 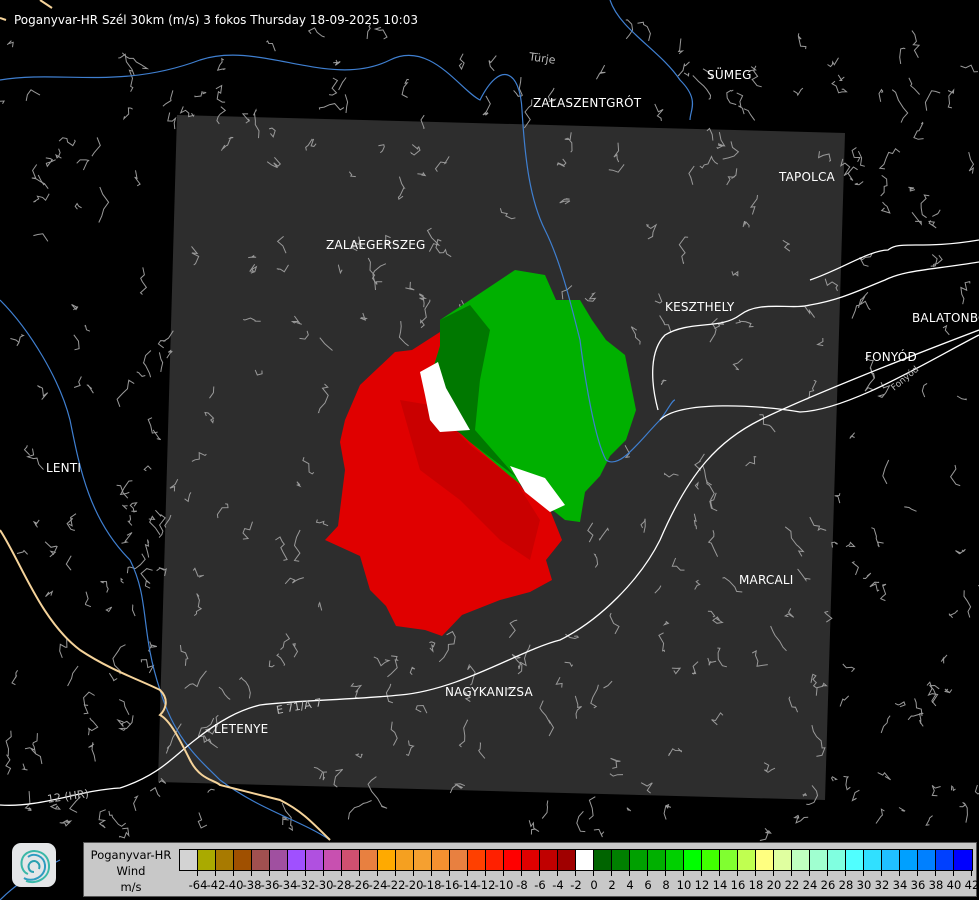 What do you see at coordinates (774, 885) in the screenshot?
I see `legend-tick-label: 20` at bounding box center [774, 885].